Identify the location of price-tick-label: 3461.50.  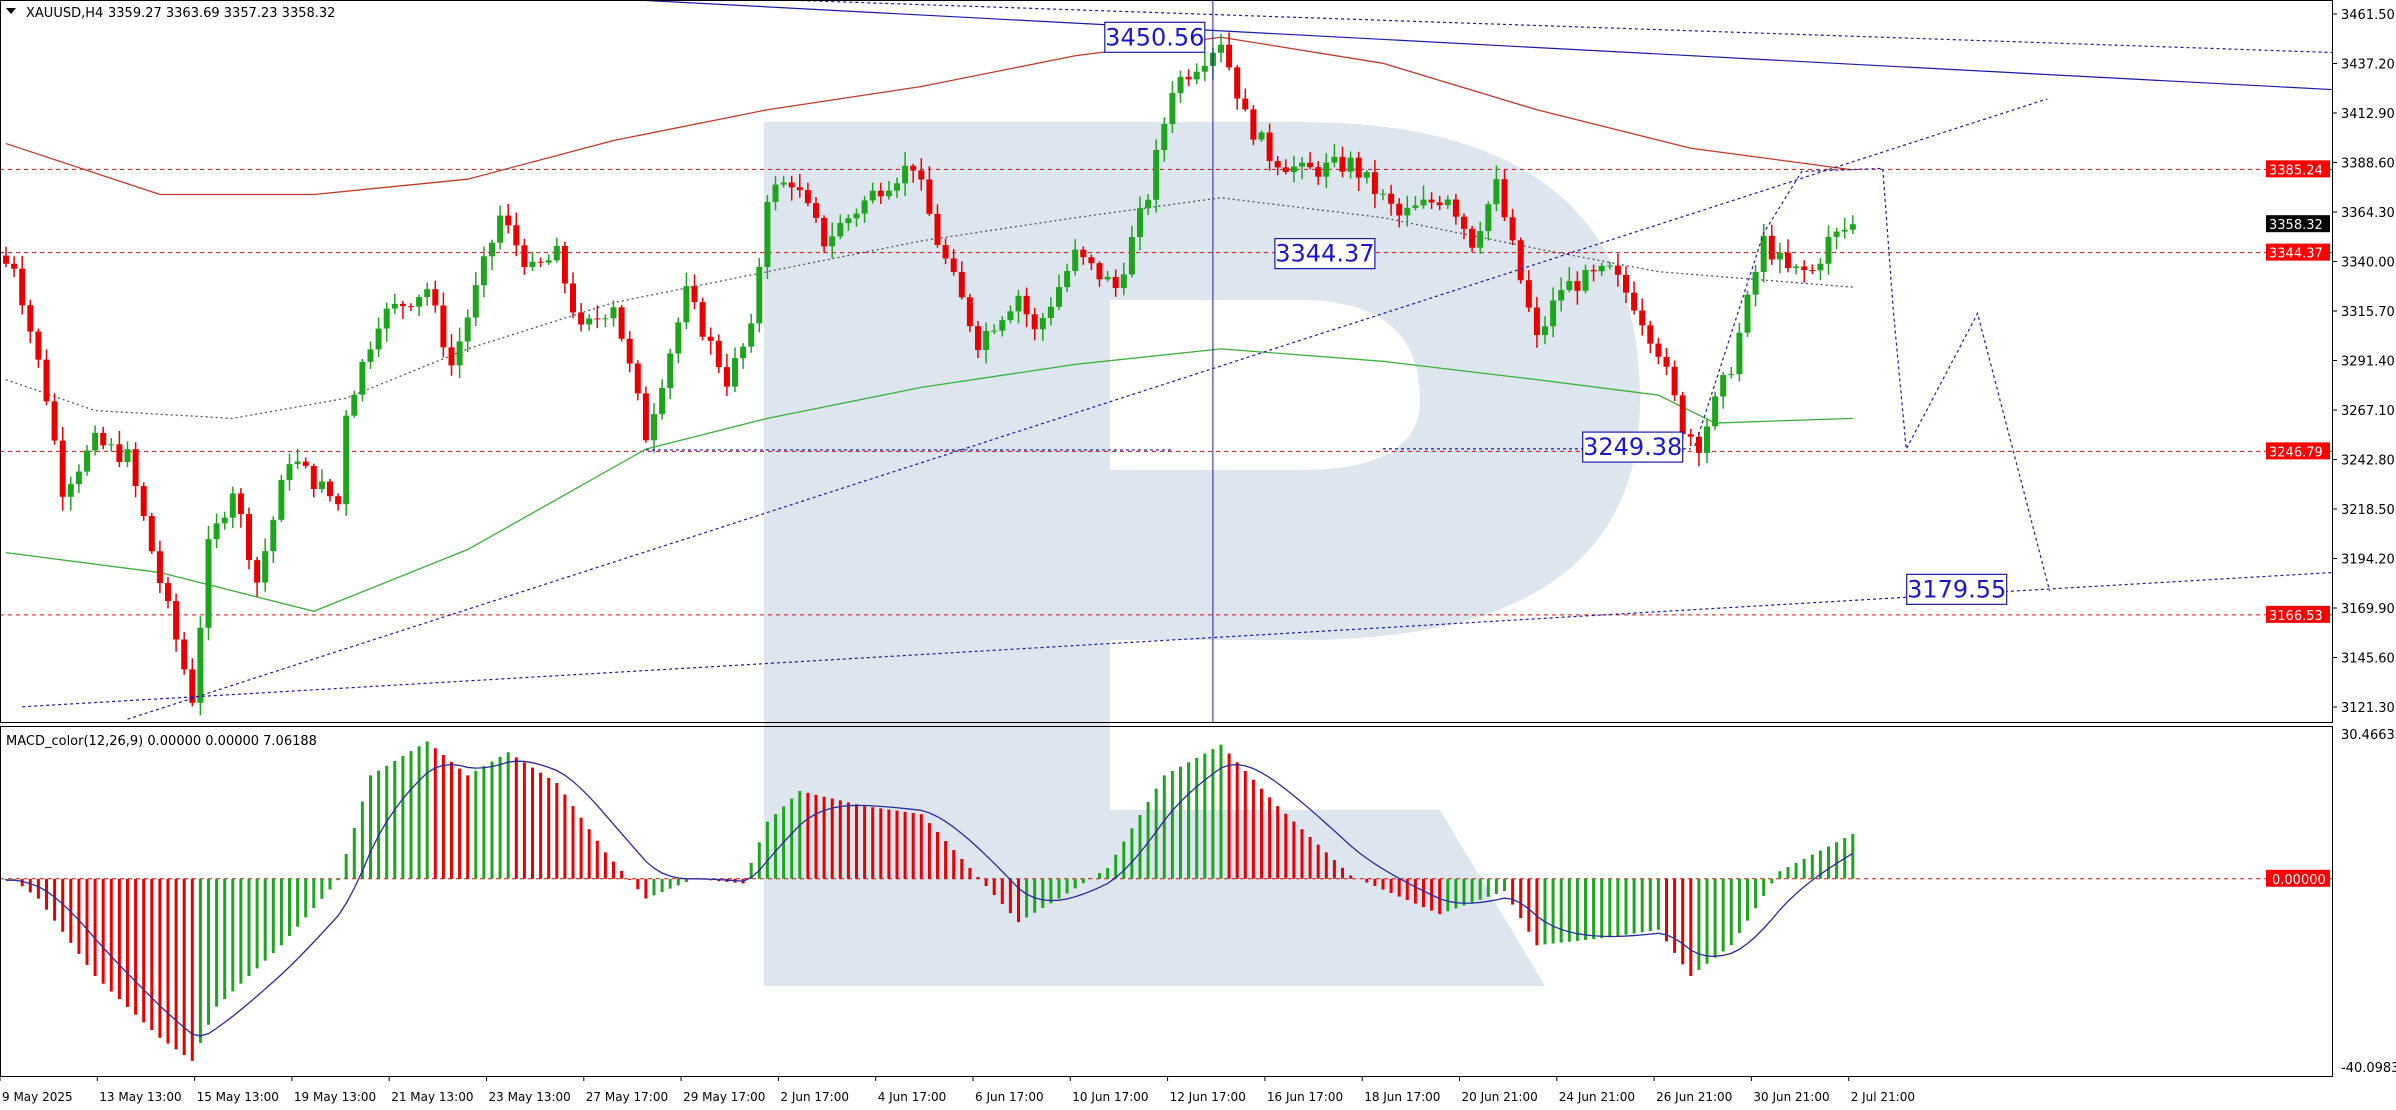
(2368, 15).